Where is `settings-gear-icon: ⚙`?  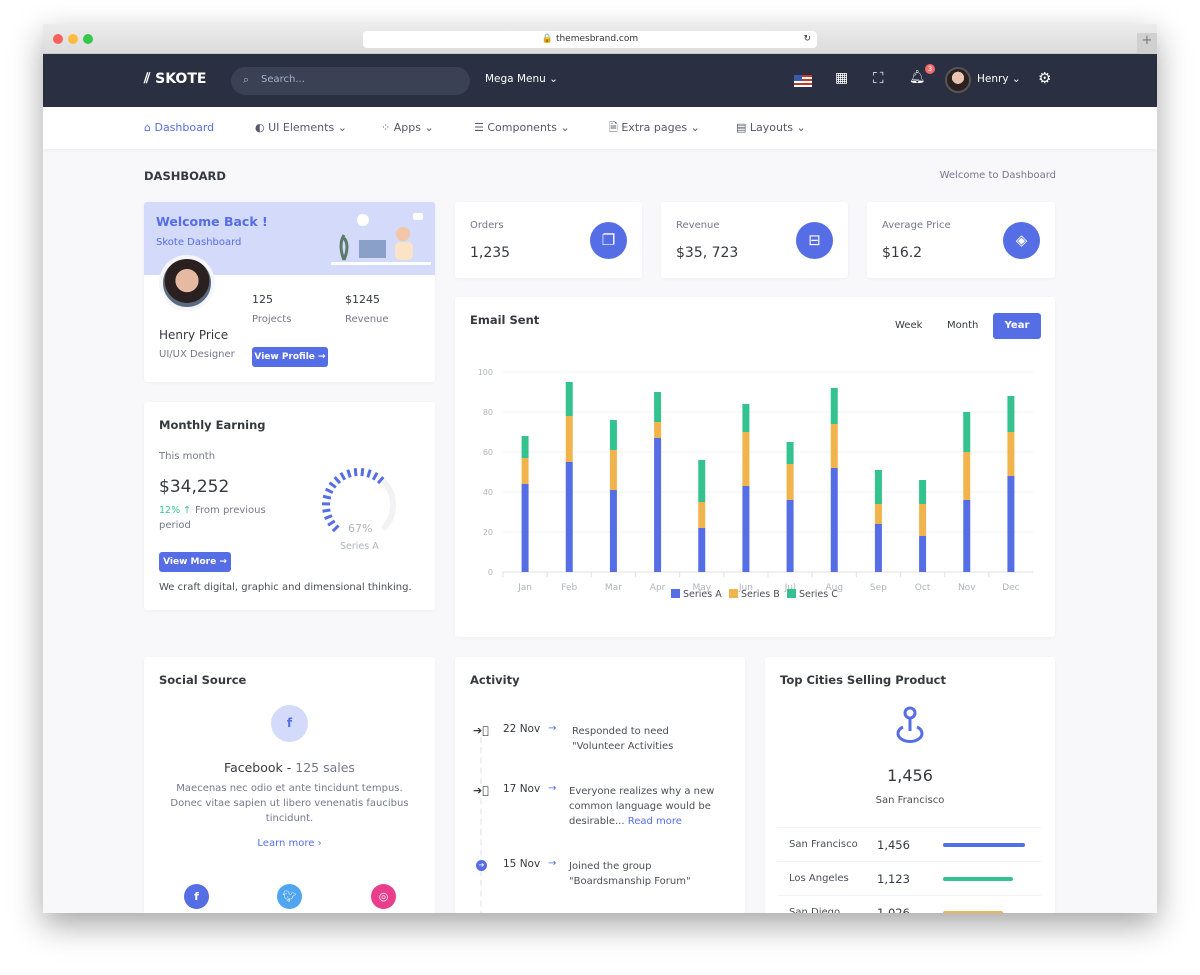
settings-gear-icon: ⚙ is located at coordinates (1045, 78).